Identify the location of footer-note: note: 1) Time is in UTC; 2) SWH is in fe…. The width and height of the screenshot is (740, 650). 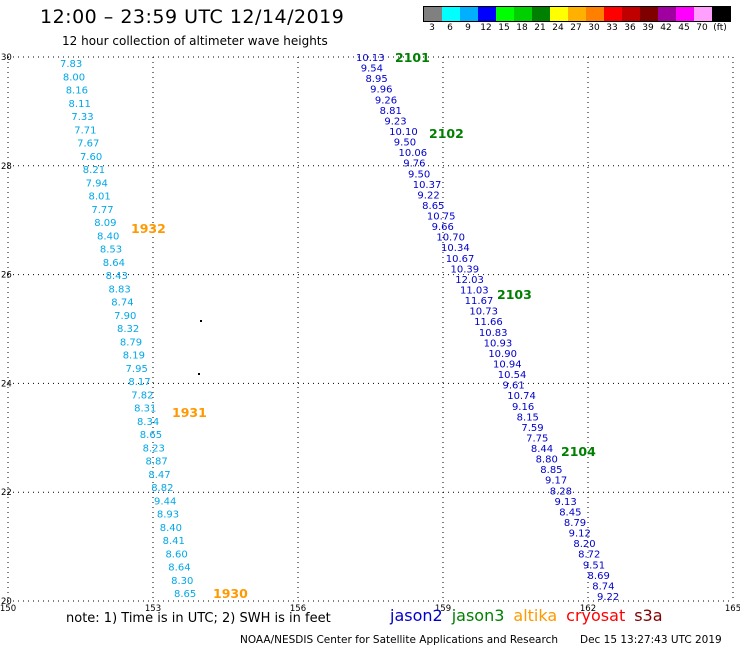
(198, 618).